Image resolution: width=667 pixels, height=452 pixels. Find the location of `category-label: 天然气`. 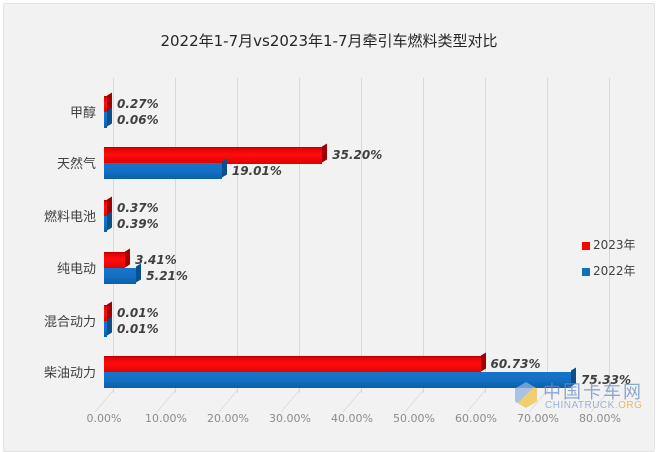

category-label: 天然气 is located at coordinates (76, 164).